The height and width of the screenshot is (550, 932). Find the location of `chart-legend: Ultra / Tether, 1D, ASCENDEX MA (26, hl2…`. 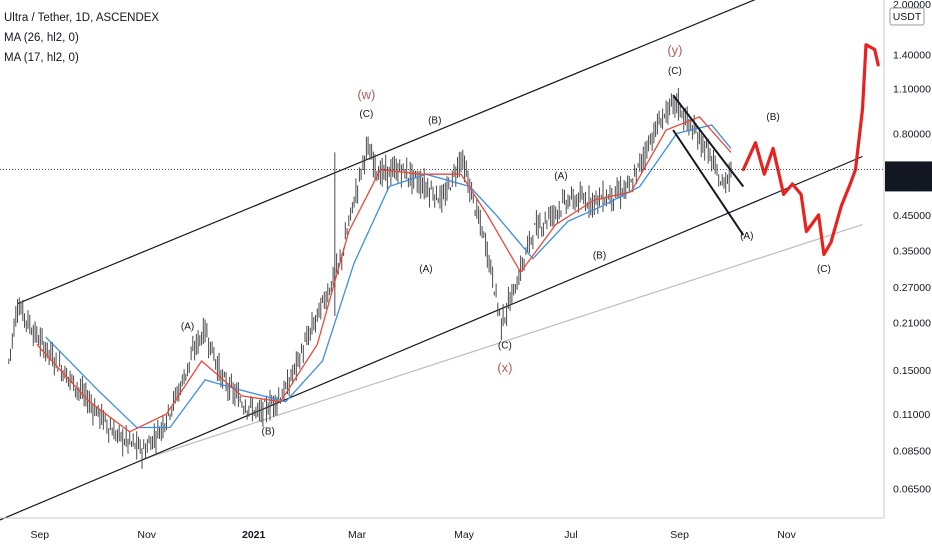

chart-legend: Ultra / Tether, 1D, ASCENDEX MA (26, hl2… is located at coordinates (81, 38).